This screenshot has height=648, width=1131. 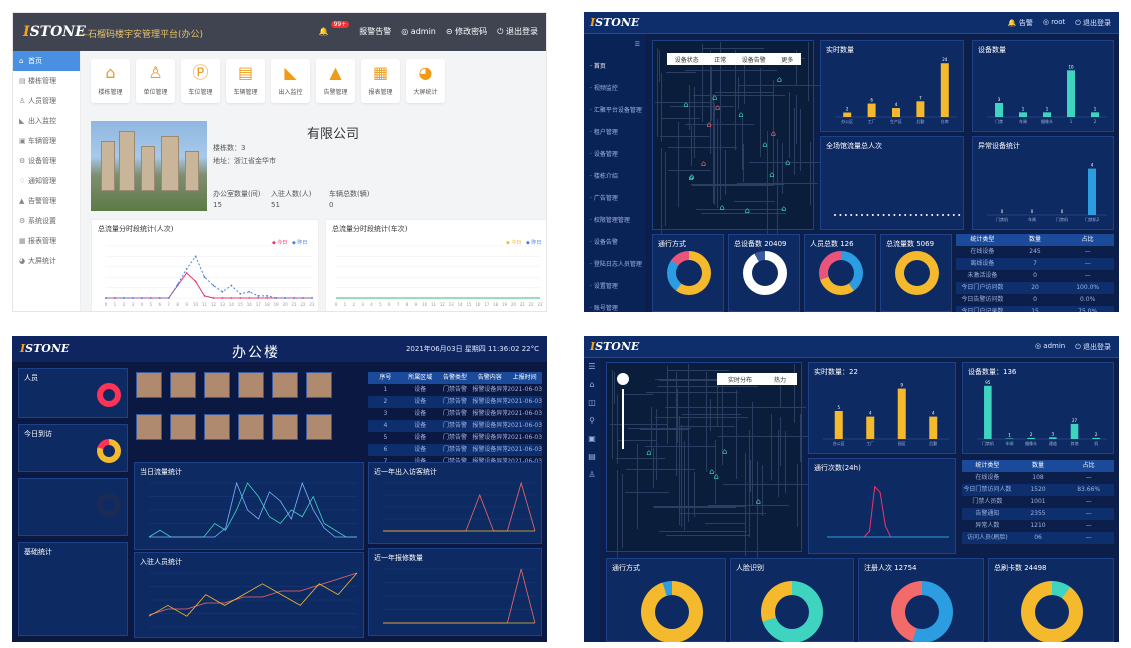 I want to click on tab-realtime: 实时分布, so click(x=739, y=380).